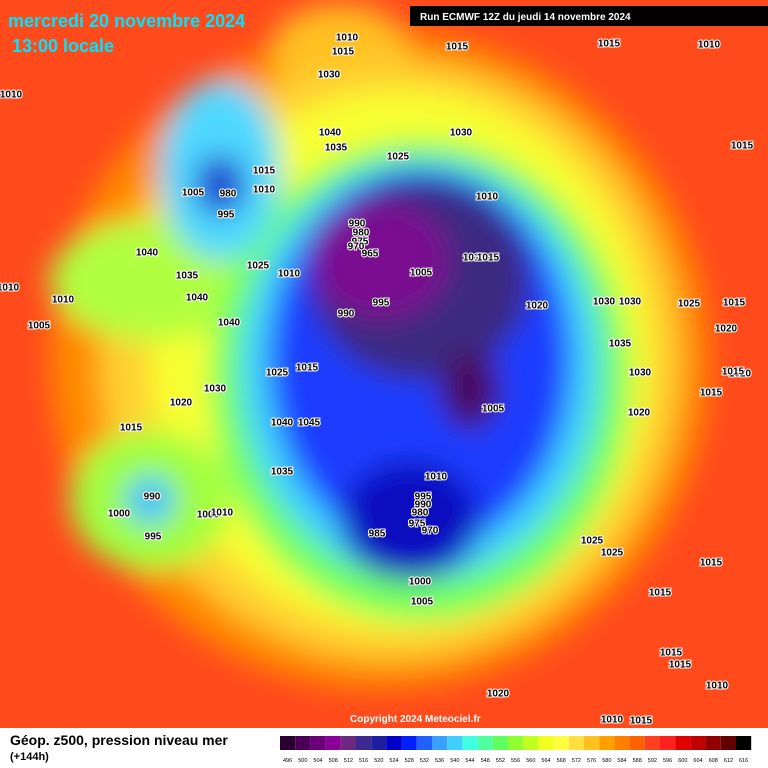  What do you see at coordinates (525, 17) in the screenshot?
I see `run-info: Run ECMWF 12Z du jeudi 14 novembre 2024` at bounding box center [525, 17].